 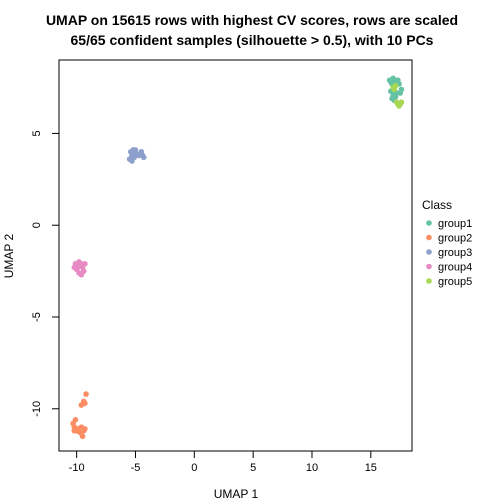 What do you see at coordinates (77, 468) in the screenshot?
I see `x-tick-label: -10` at bounding box center [77, 468].